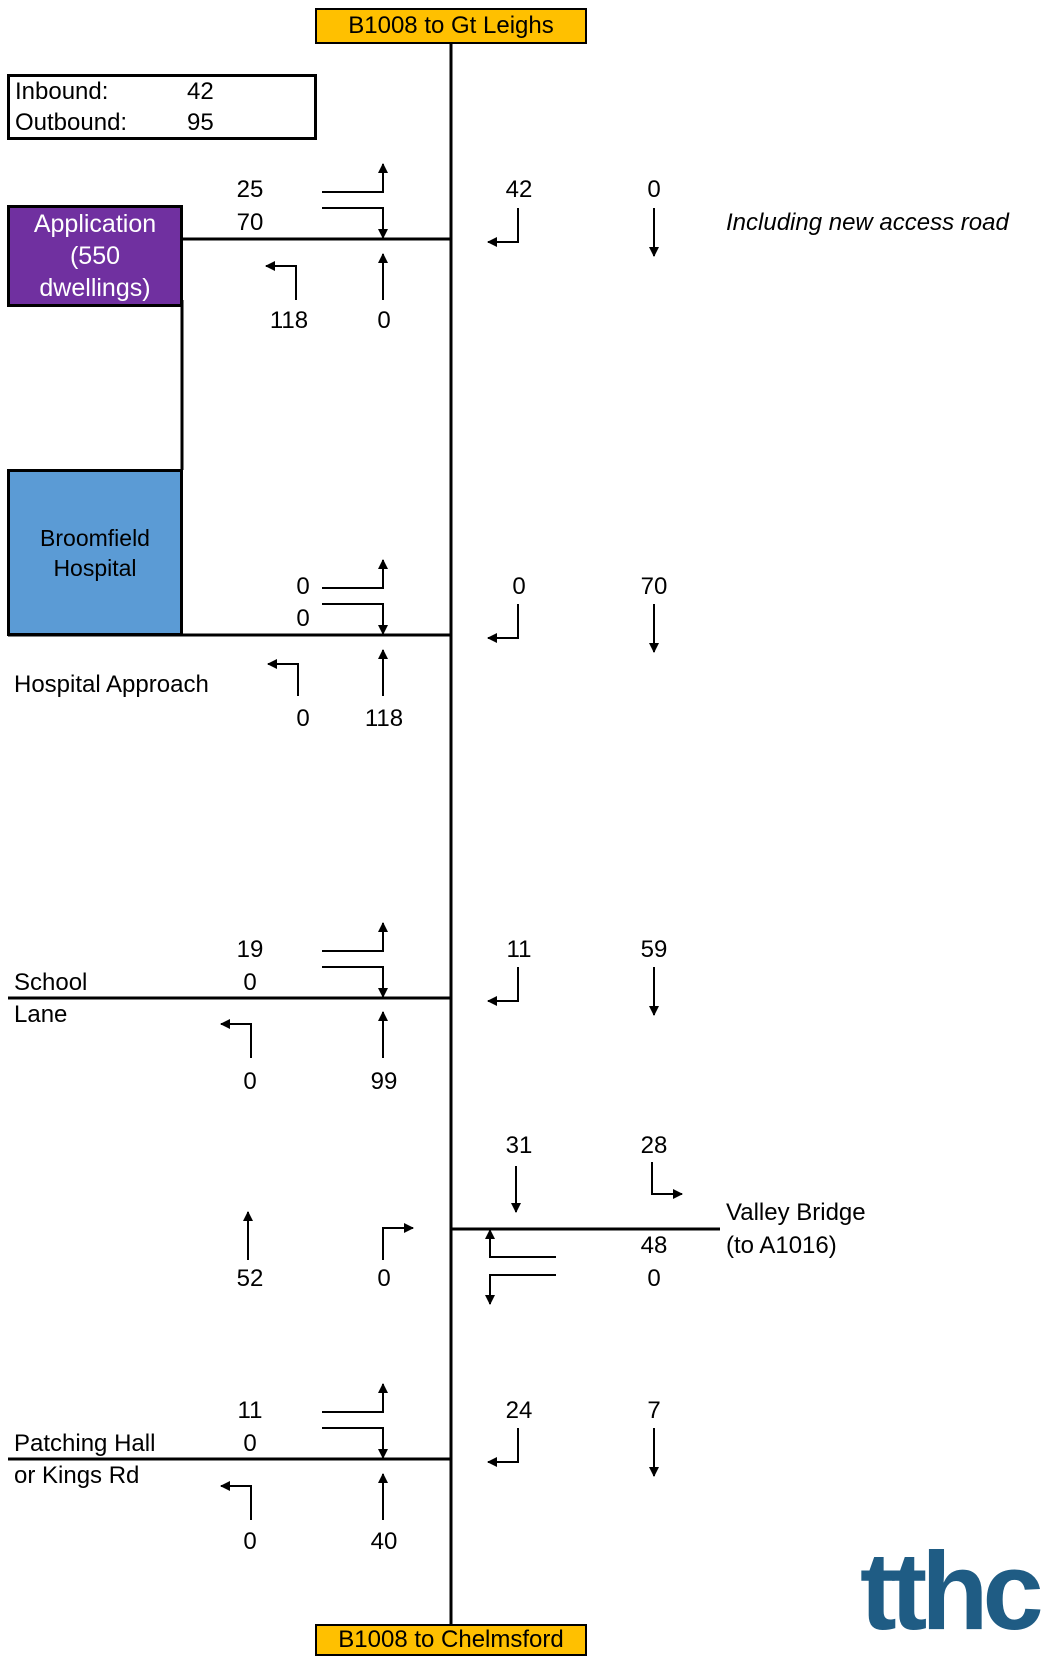  I want to click on road-label-south-text: B1008 to Chelmsford, so click(451, 1639).